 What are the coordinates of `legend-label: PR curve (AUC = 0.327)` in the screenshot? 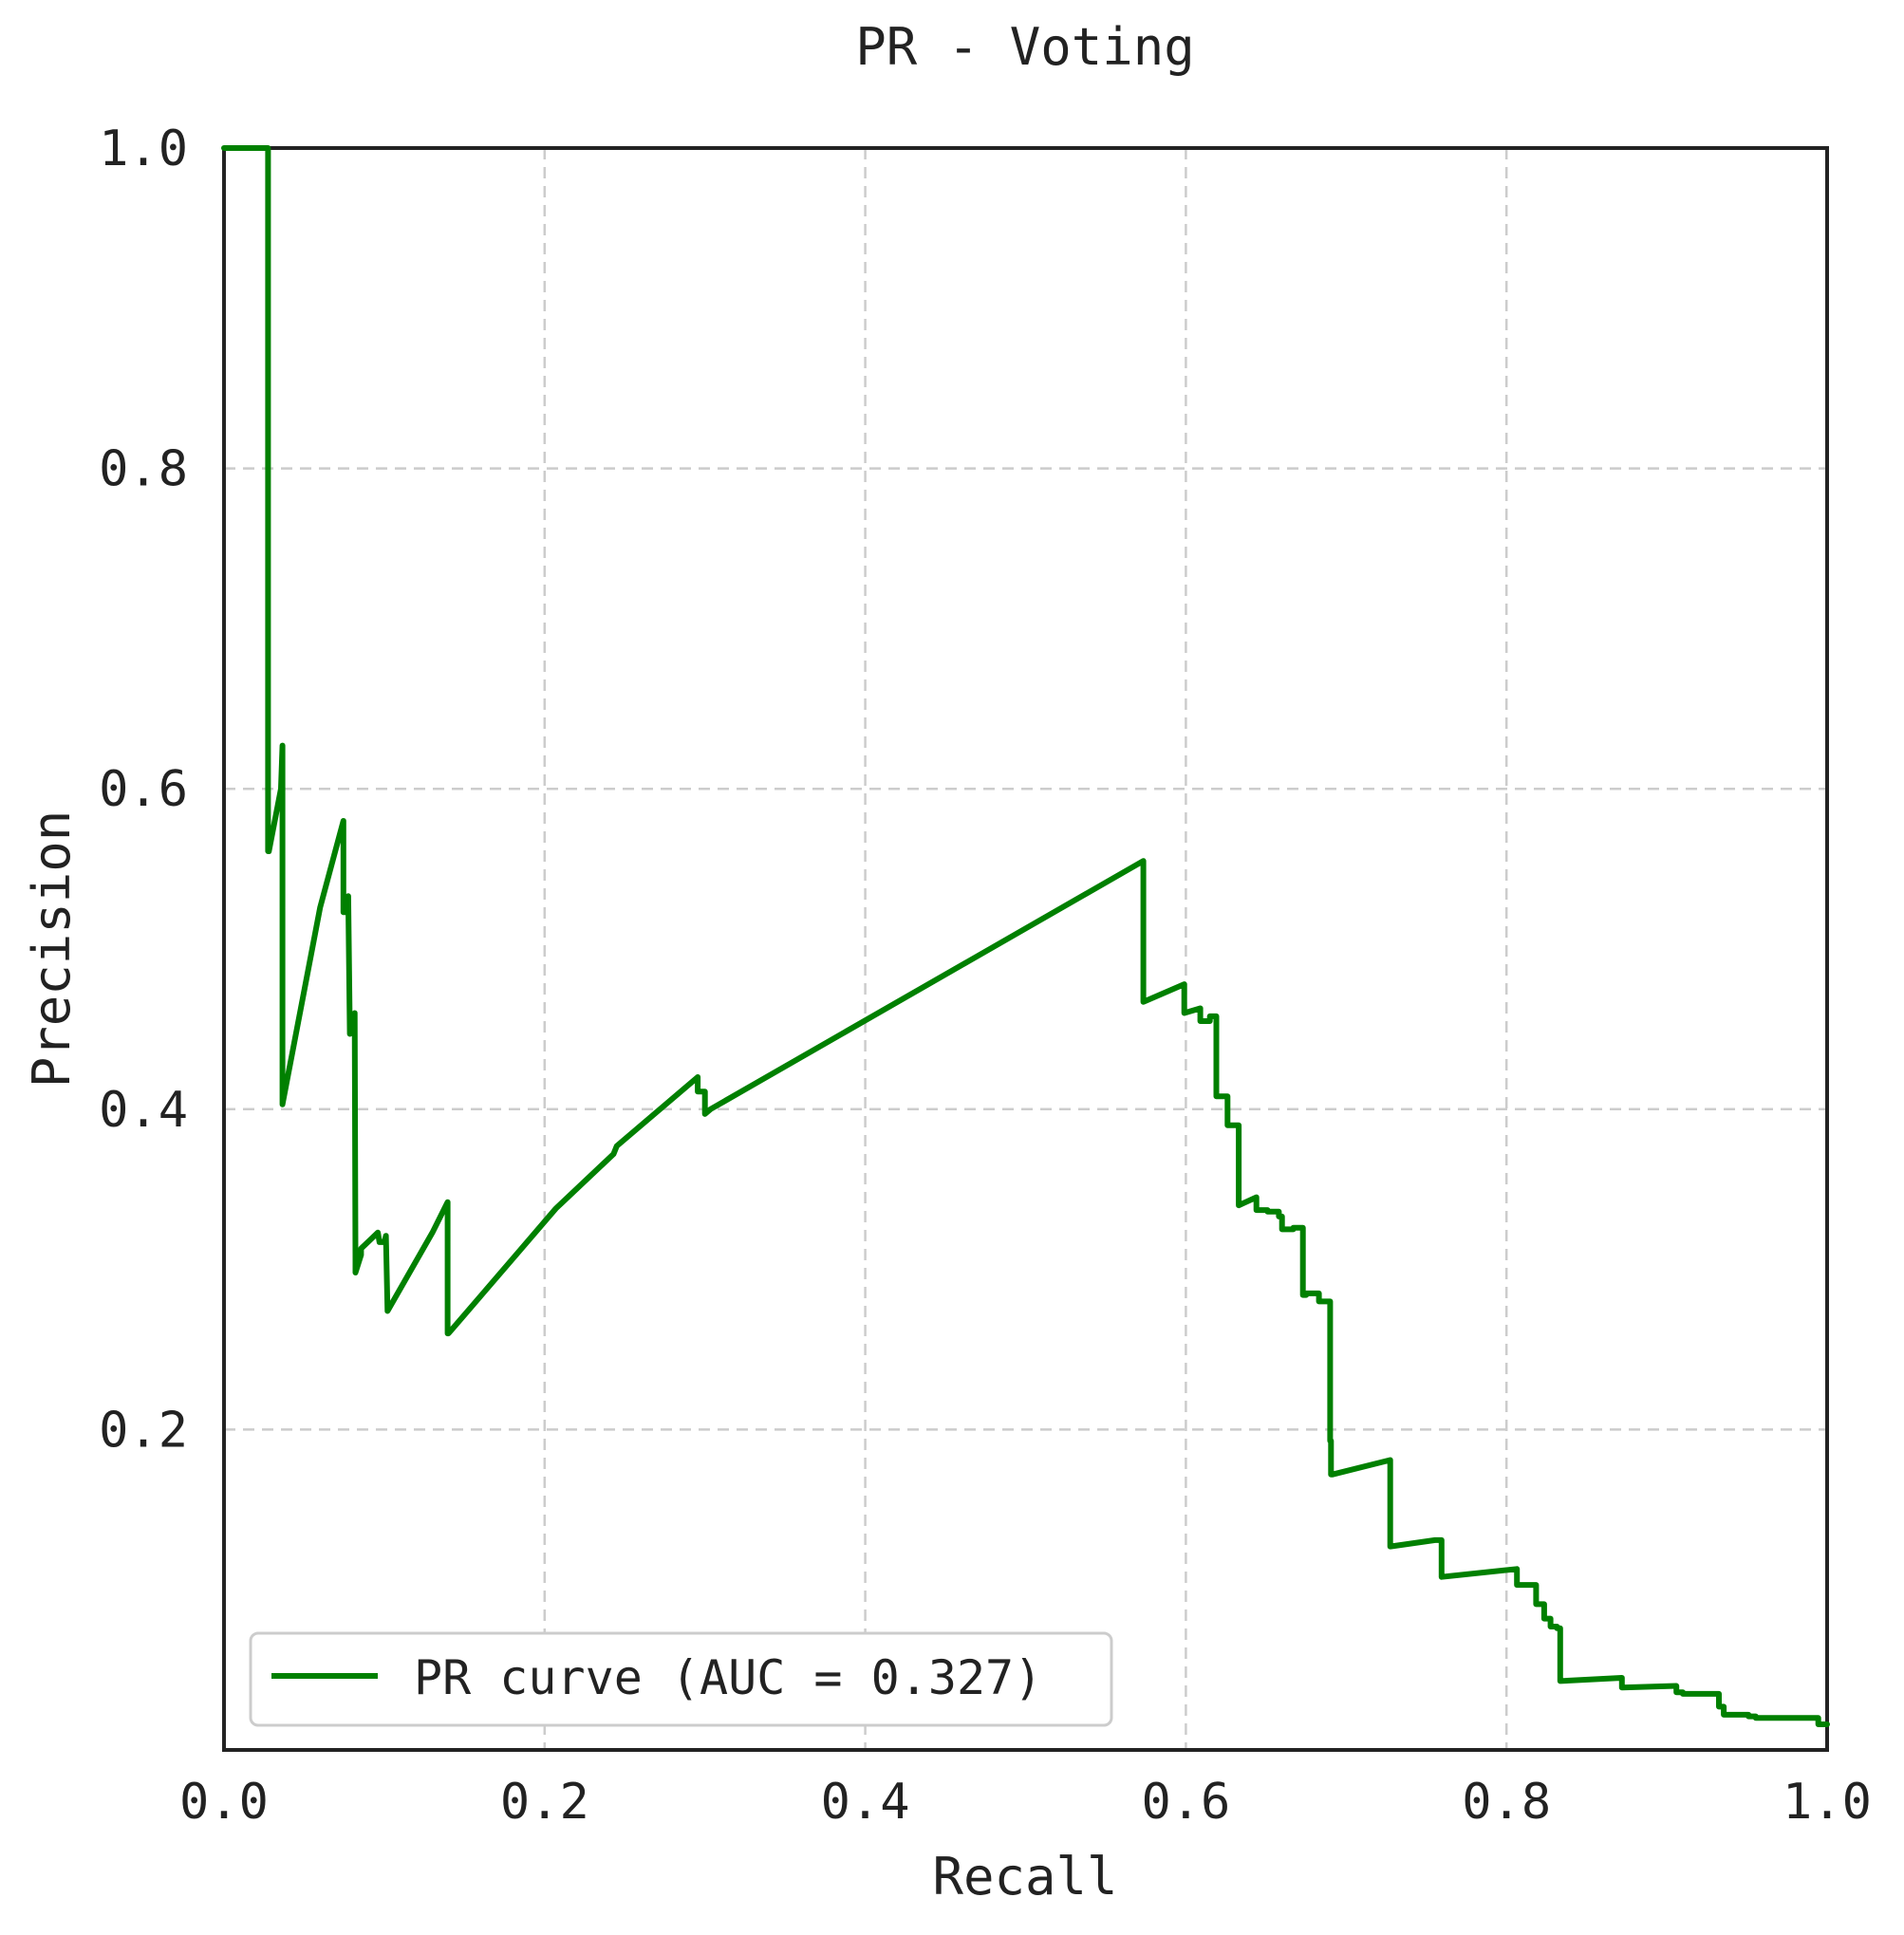 It's located at (728, 1677).